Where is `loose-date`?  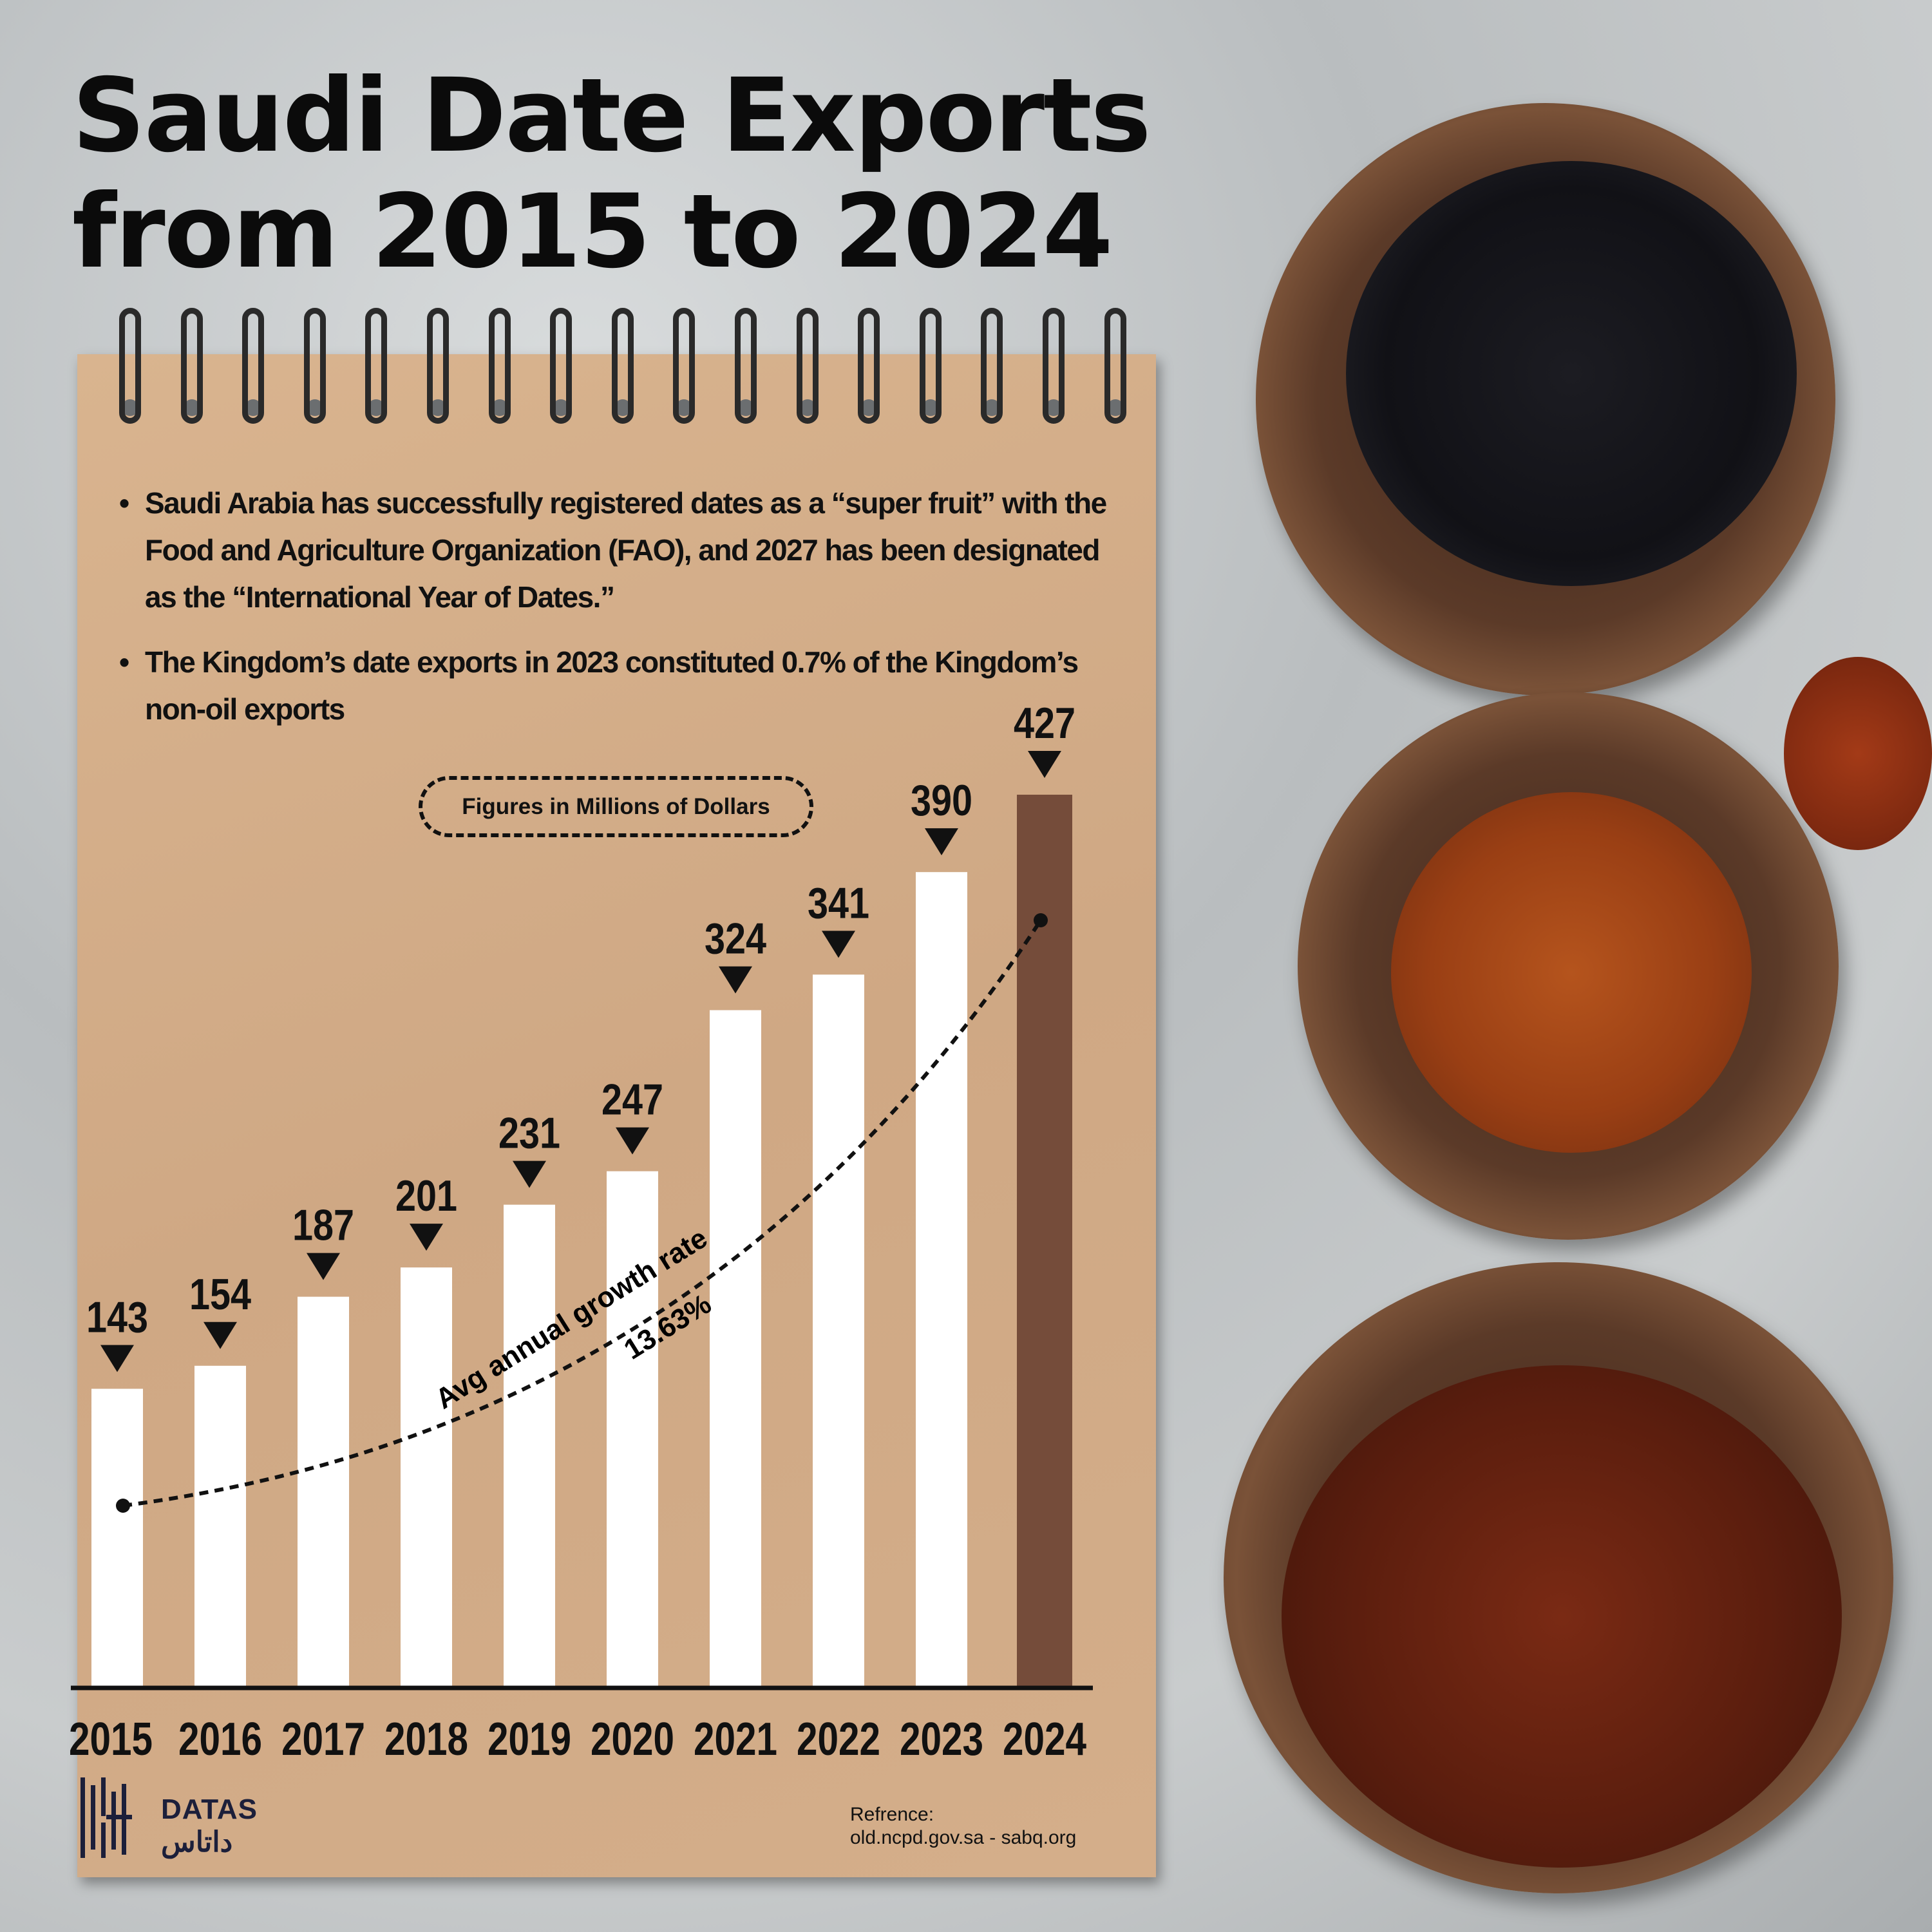
loose-date is located at coordinates (1858, 753).